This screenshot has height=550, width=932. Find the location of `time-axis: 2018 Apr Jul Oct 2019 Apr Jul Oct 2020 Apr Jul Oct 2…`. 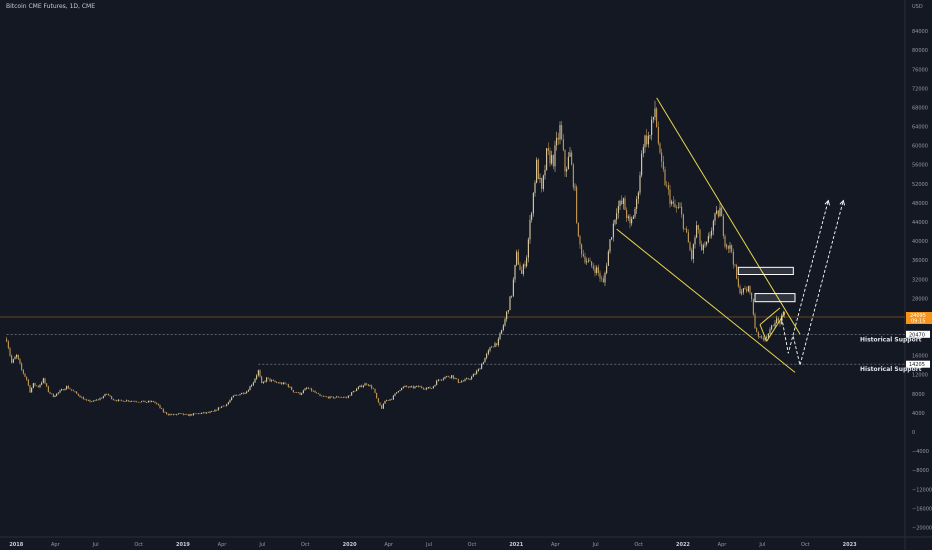

time-axis: 2018 Apr Jul Oct 2019 Apr Jul Oct 2020 Apr Jul Oct 2… is located at coordinates (433, 545).